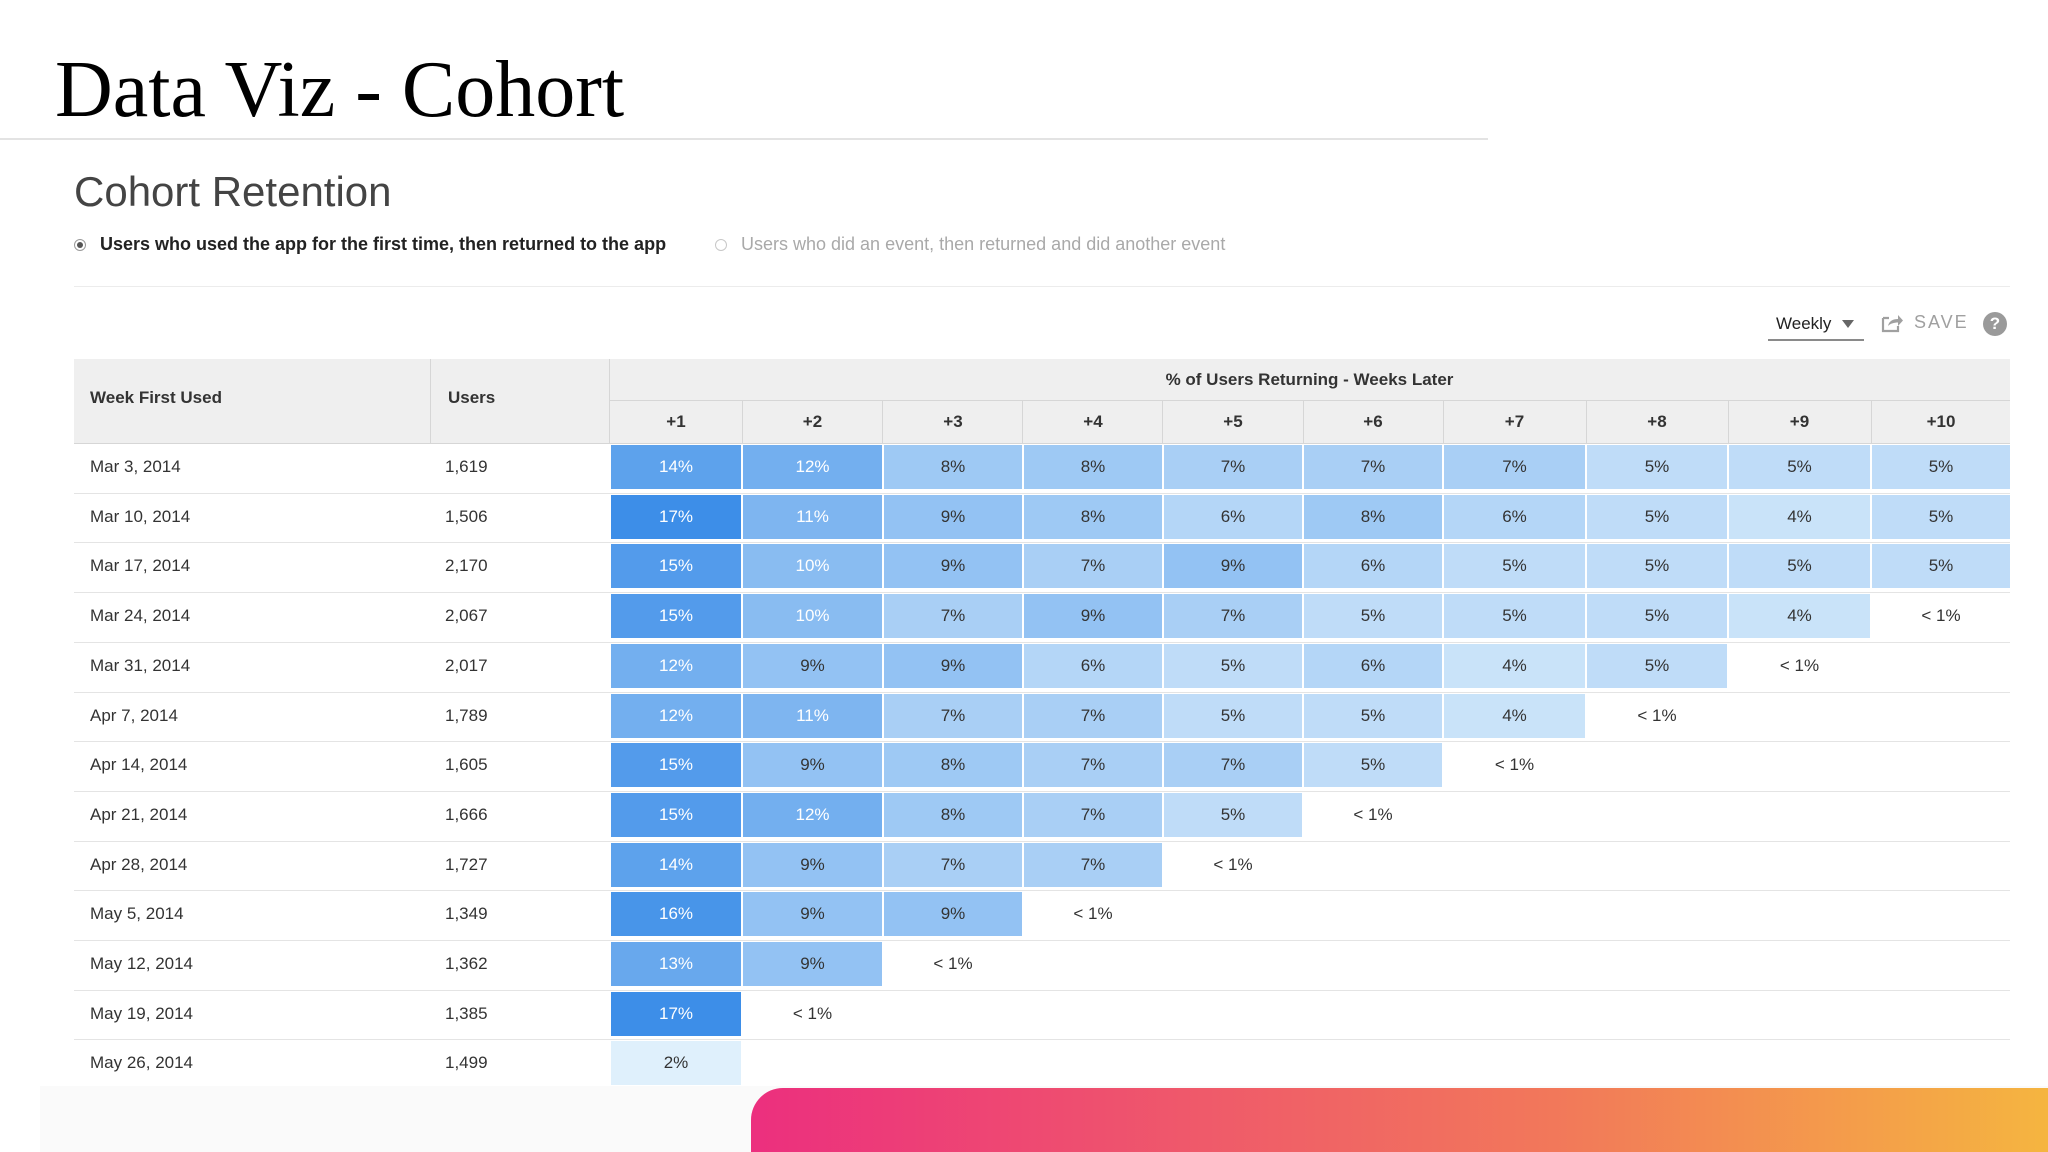 Image resolution: width=2048 pixels, height=1152 pixels. What do you see at coordinates (676, 1063) in the screenshot?
I see `retention-cell: 2%` at bounding box center [676, 1063].